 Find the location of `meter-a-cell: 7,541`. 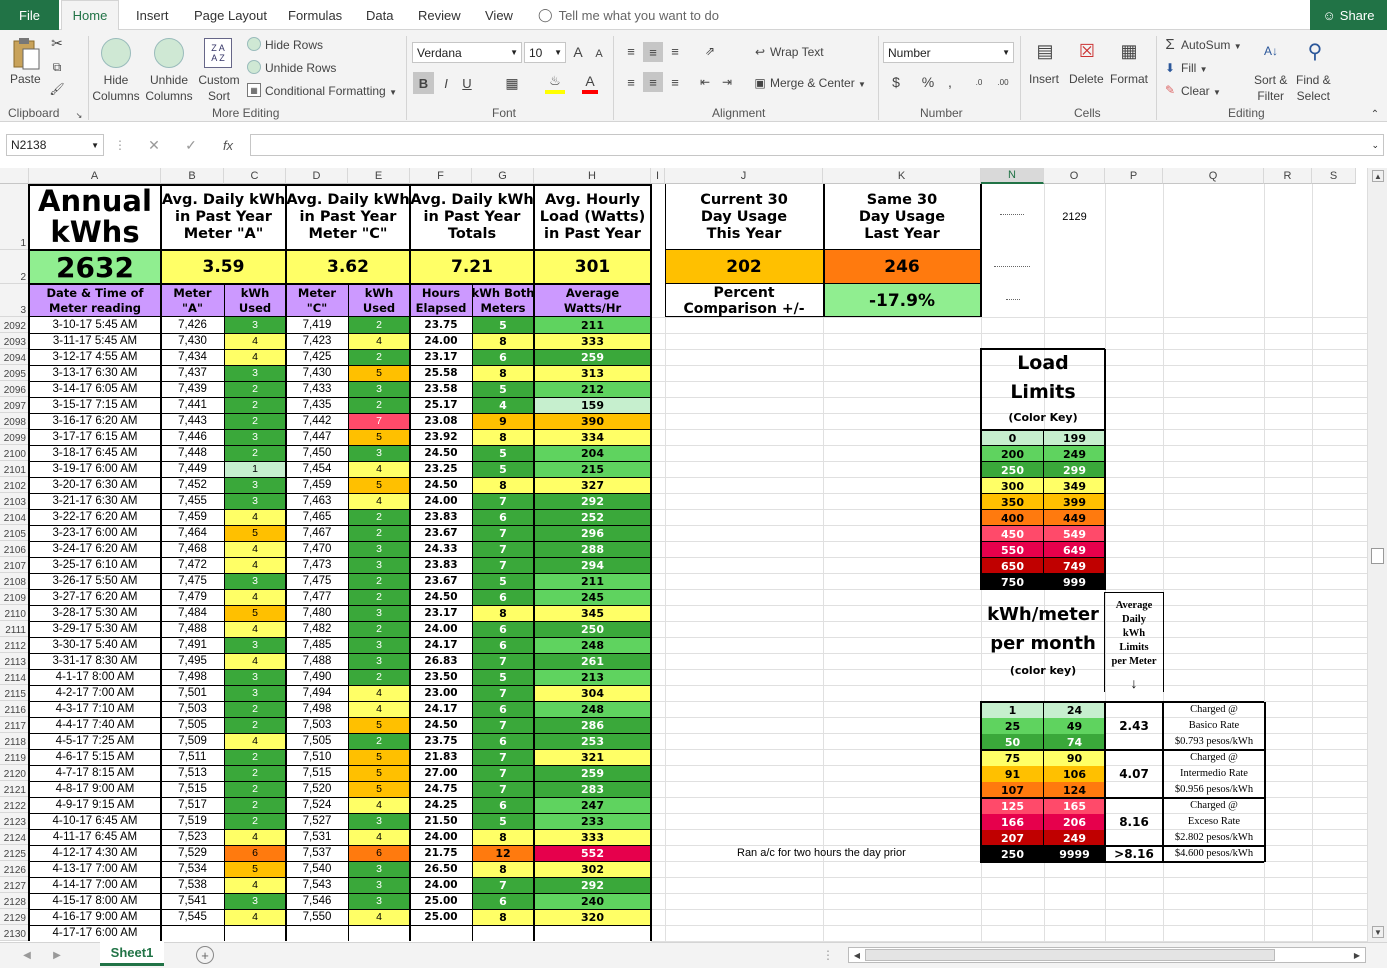

meter-a-cell: 7,541 is located at coordinates (192, 901).